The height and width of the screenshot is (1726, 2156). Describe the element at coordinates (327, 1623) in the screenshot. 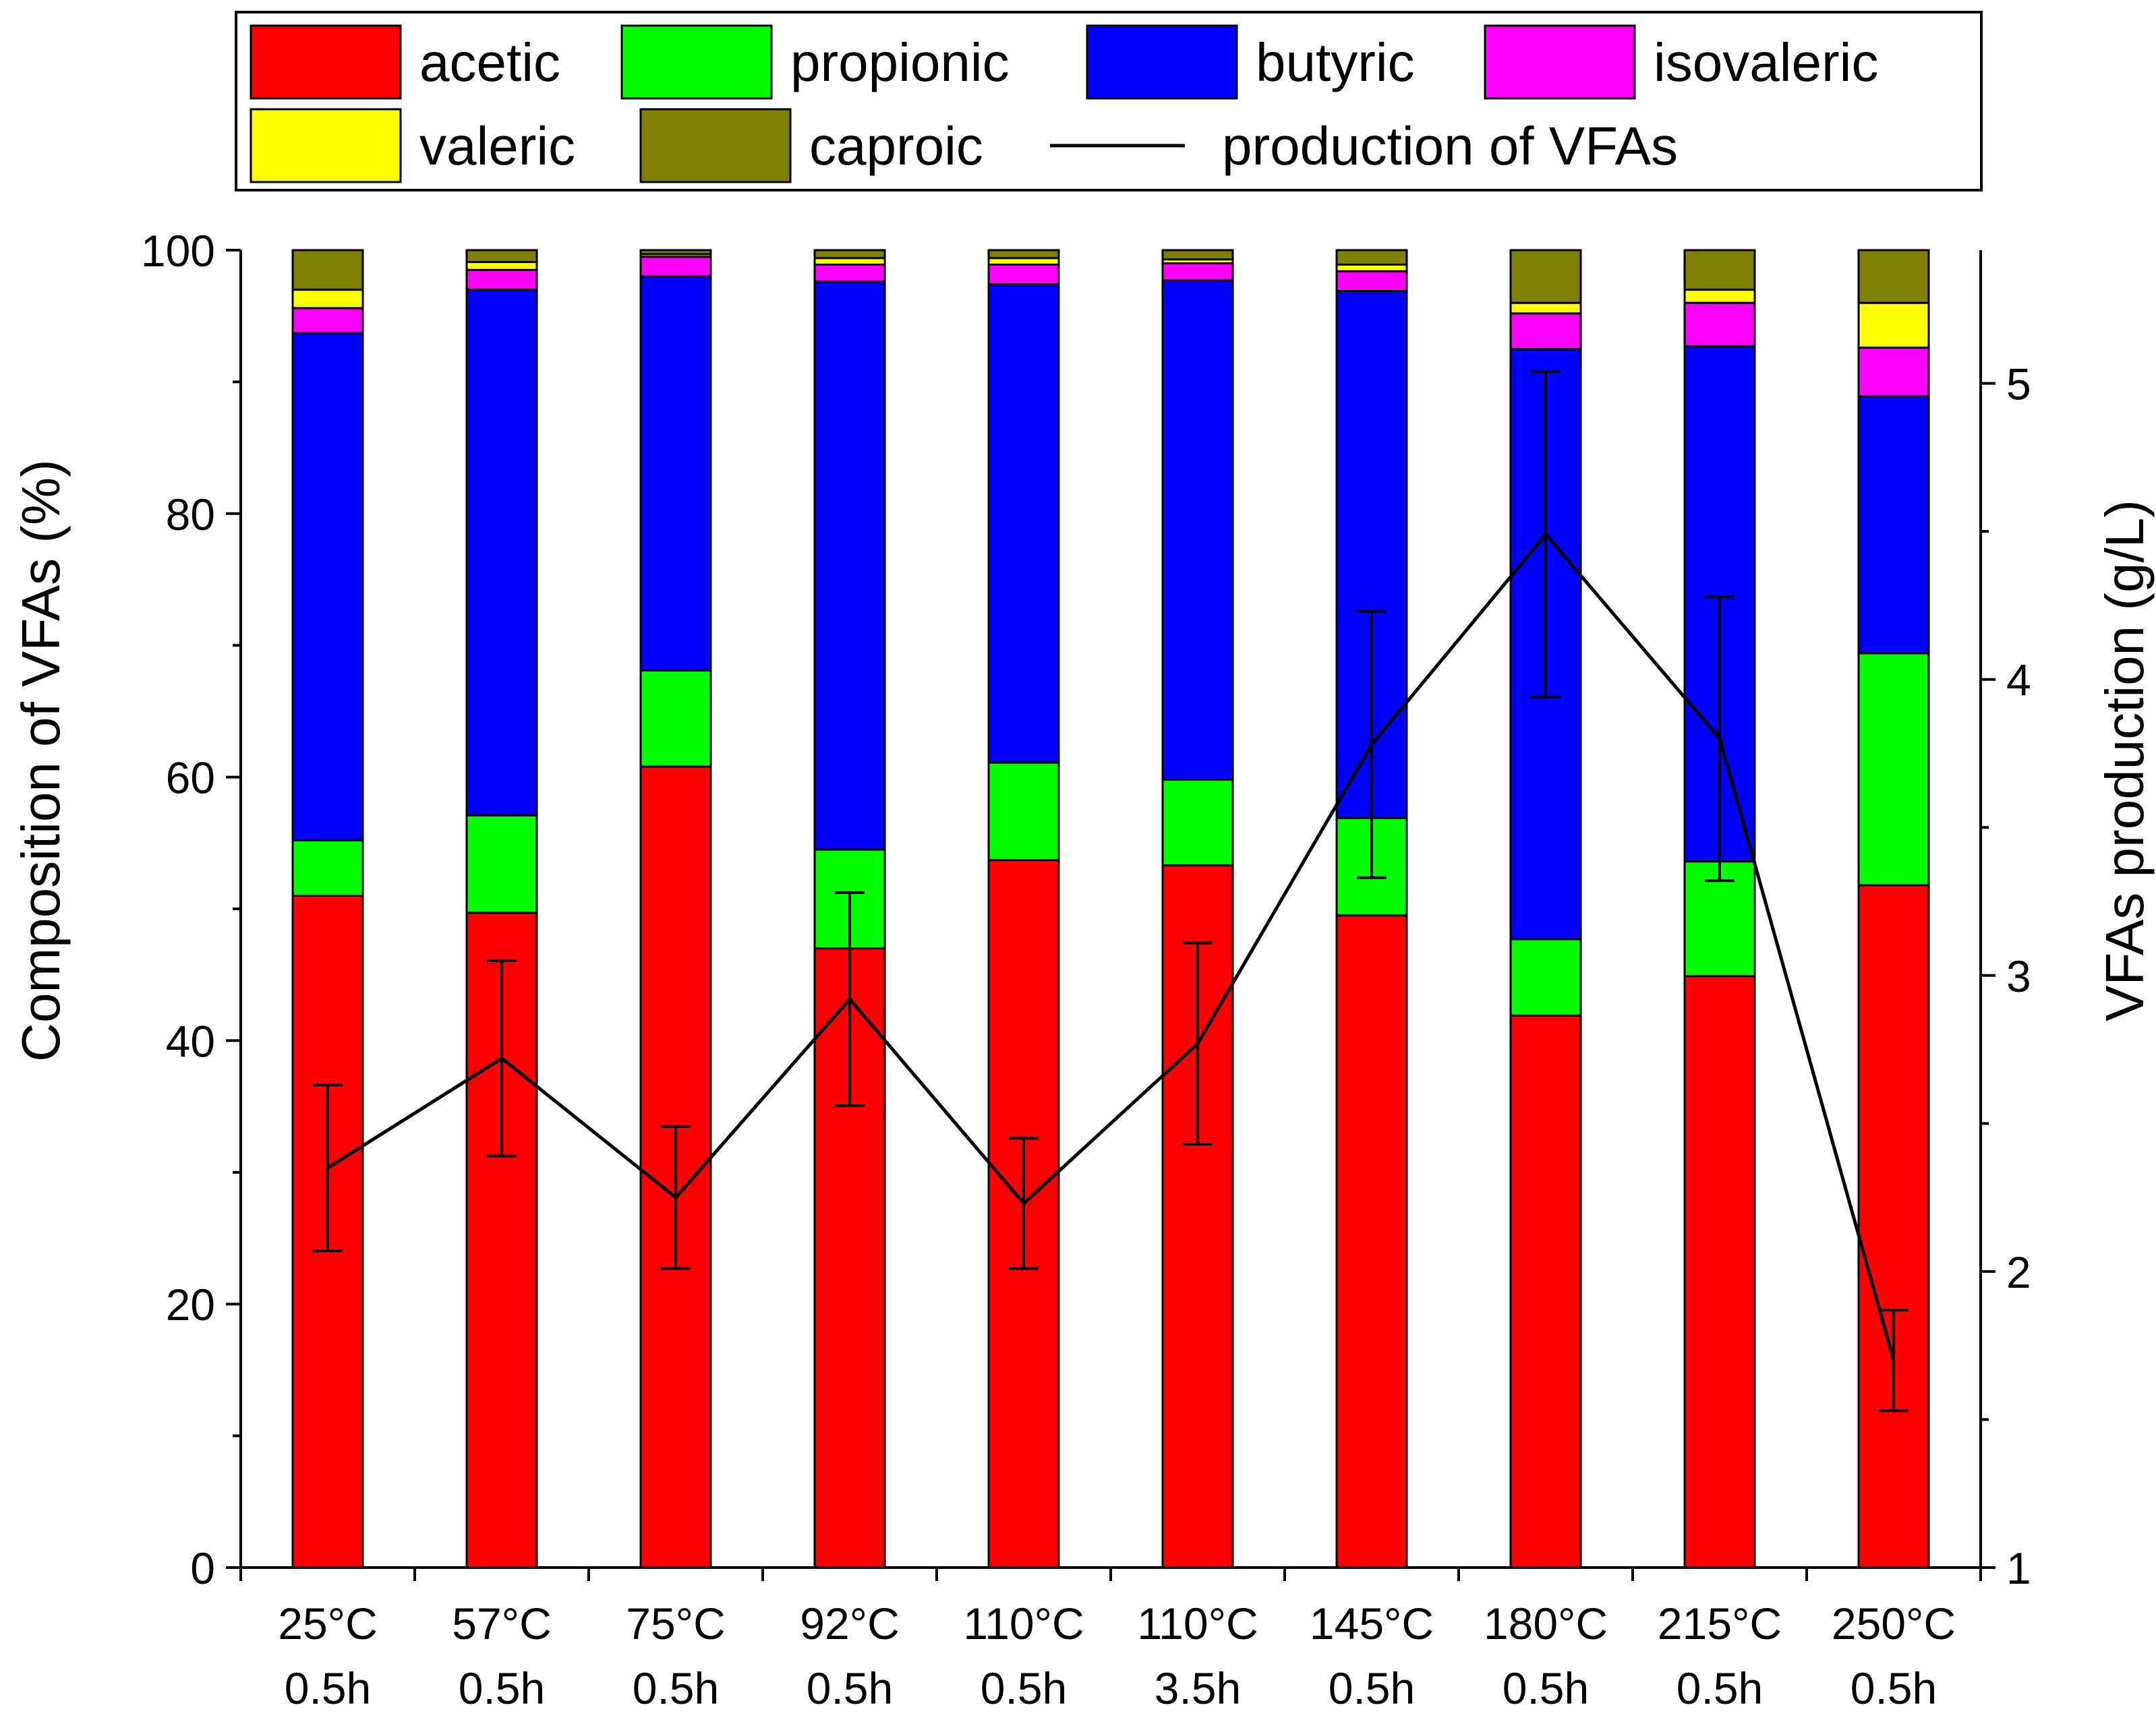

I see `x-tick-label-temp: 25°C` at that location.